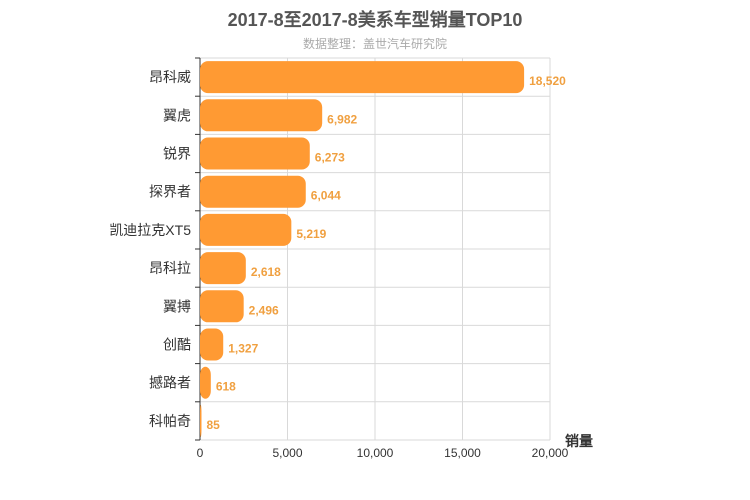 This screenshot has width=750, height=500. What do you see at coordinates (177, 115) in the screenshot?
I see `category-label: 翼虎` at bounding box center [177, 115].